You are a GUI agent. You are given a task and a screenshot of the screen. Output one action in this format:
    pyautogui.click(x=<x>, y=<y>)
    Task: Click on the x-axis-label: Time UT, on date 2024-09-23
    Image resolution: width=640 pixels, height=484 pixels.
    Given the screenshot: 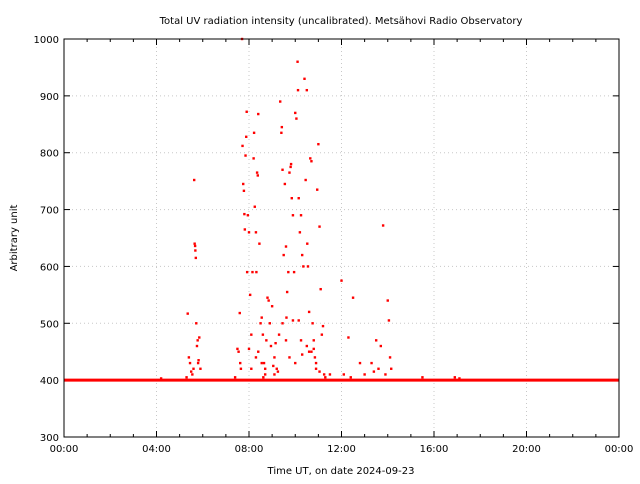 What is the action you would take?
    pyautogui.click(x=341, y=471)
    